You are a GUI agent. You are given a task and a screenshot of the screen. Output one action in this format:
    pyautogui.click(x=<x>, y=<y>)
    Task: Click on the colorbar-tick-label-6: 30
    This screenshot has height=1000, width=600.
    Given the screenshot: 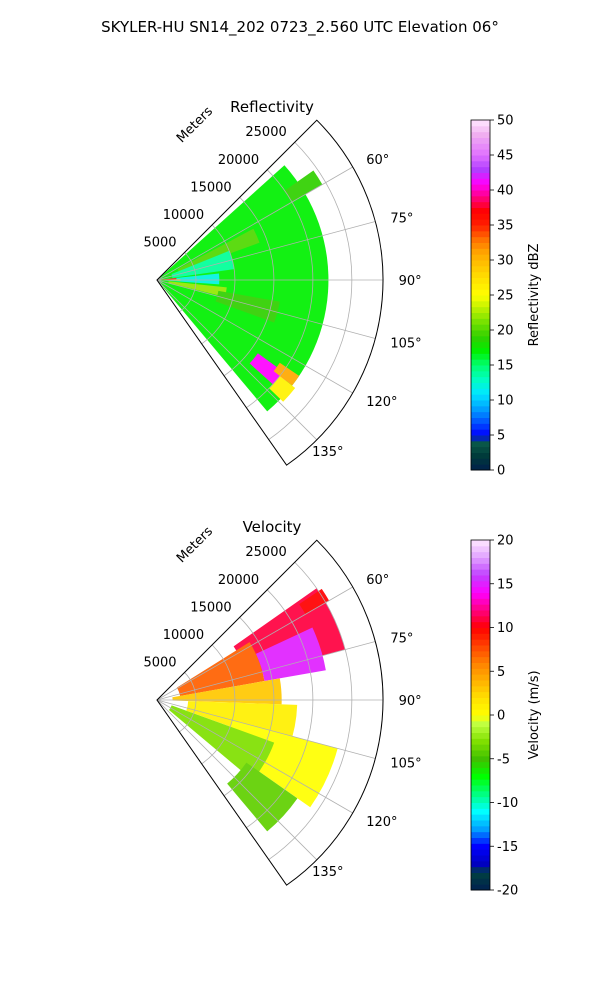 What is the action you would take?
    pyautogui.click(x=505, y=261)
    